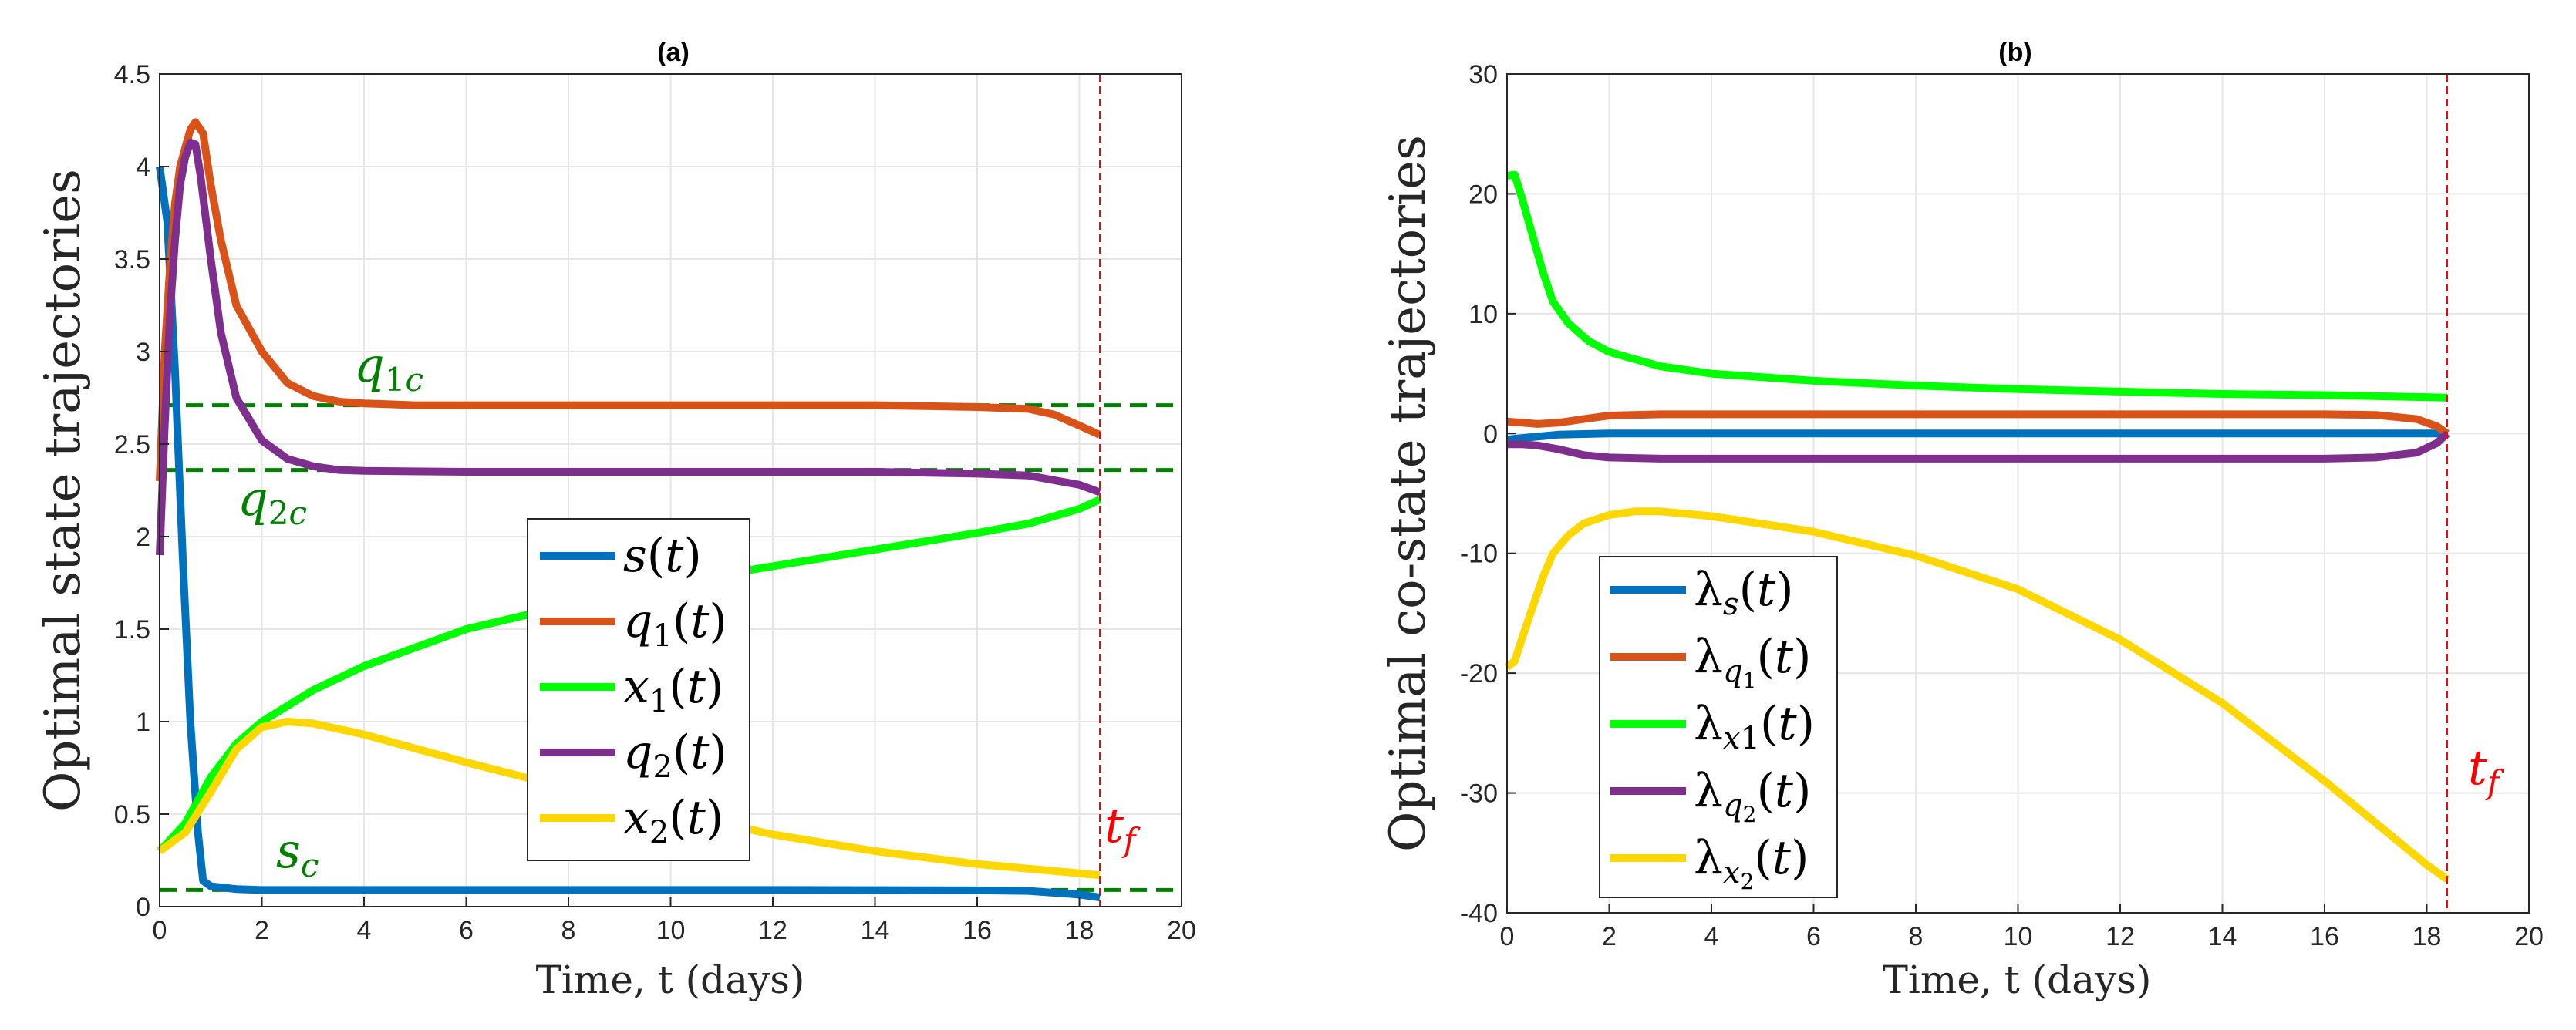 The image size is (2576, 1030). What do you see at coordinates (1754, 726) in the screenshot?
I see `svg-text: λx1(t)` at bounding box center [1754, 726].